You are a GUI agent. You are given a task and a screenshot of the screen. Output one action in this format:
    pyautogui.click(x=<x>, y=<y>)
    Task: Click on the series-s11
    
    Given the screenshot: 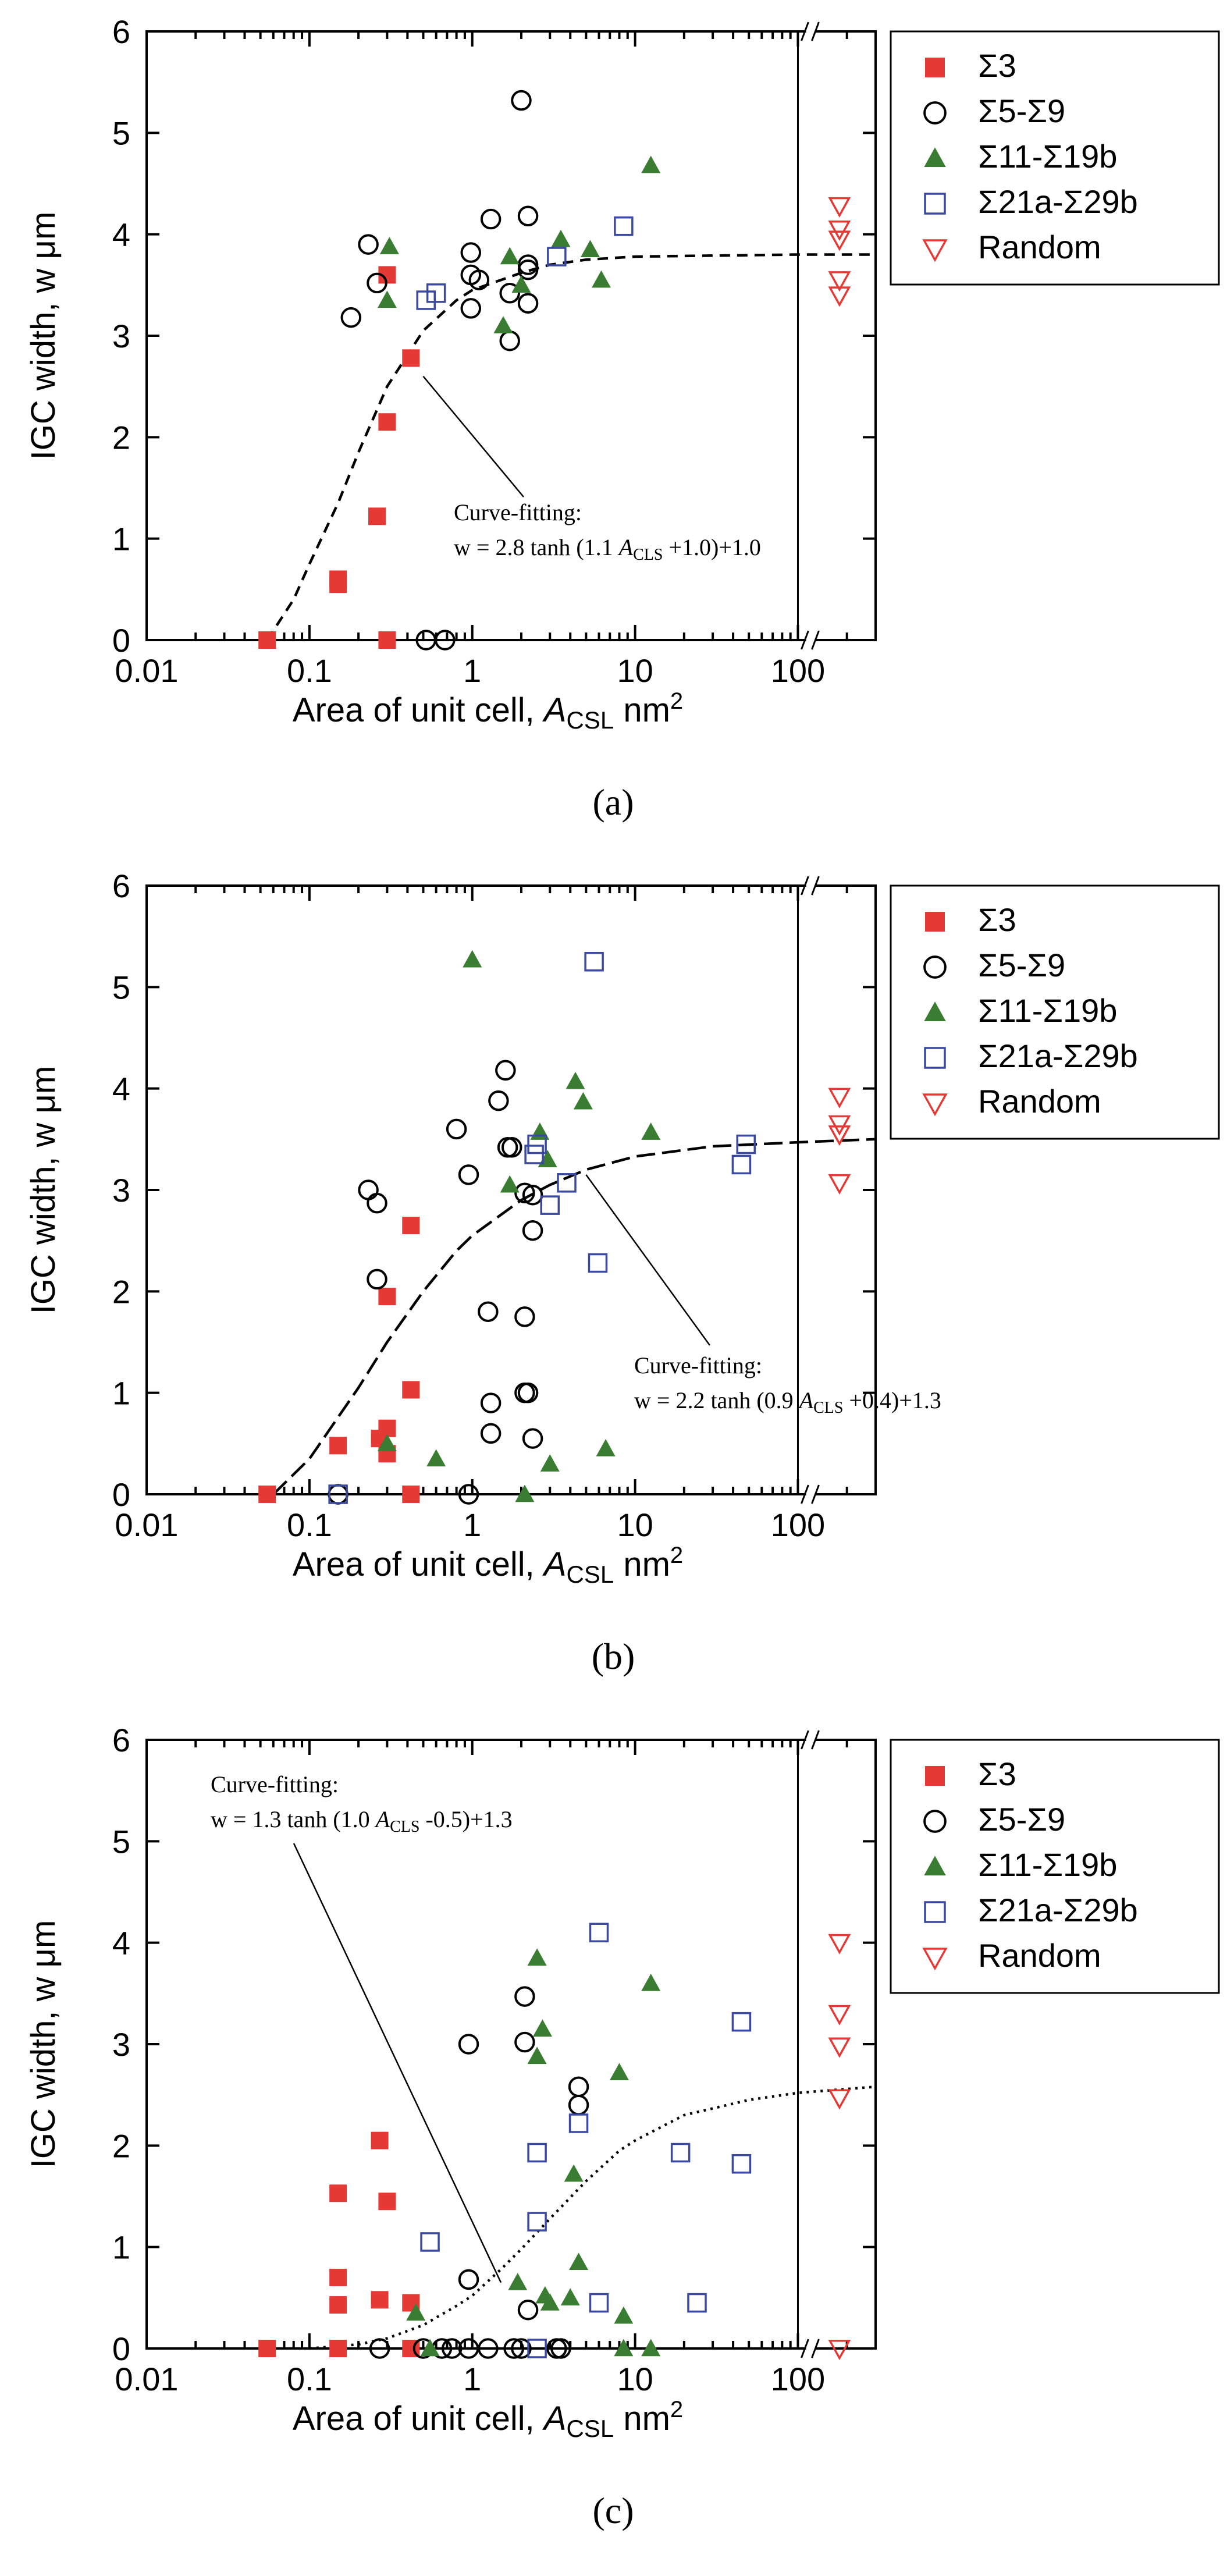 What is the action you would take?
    pyautogui.click(x=519, y=1226)
    